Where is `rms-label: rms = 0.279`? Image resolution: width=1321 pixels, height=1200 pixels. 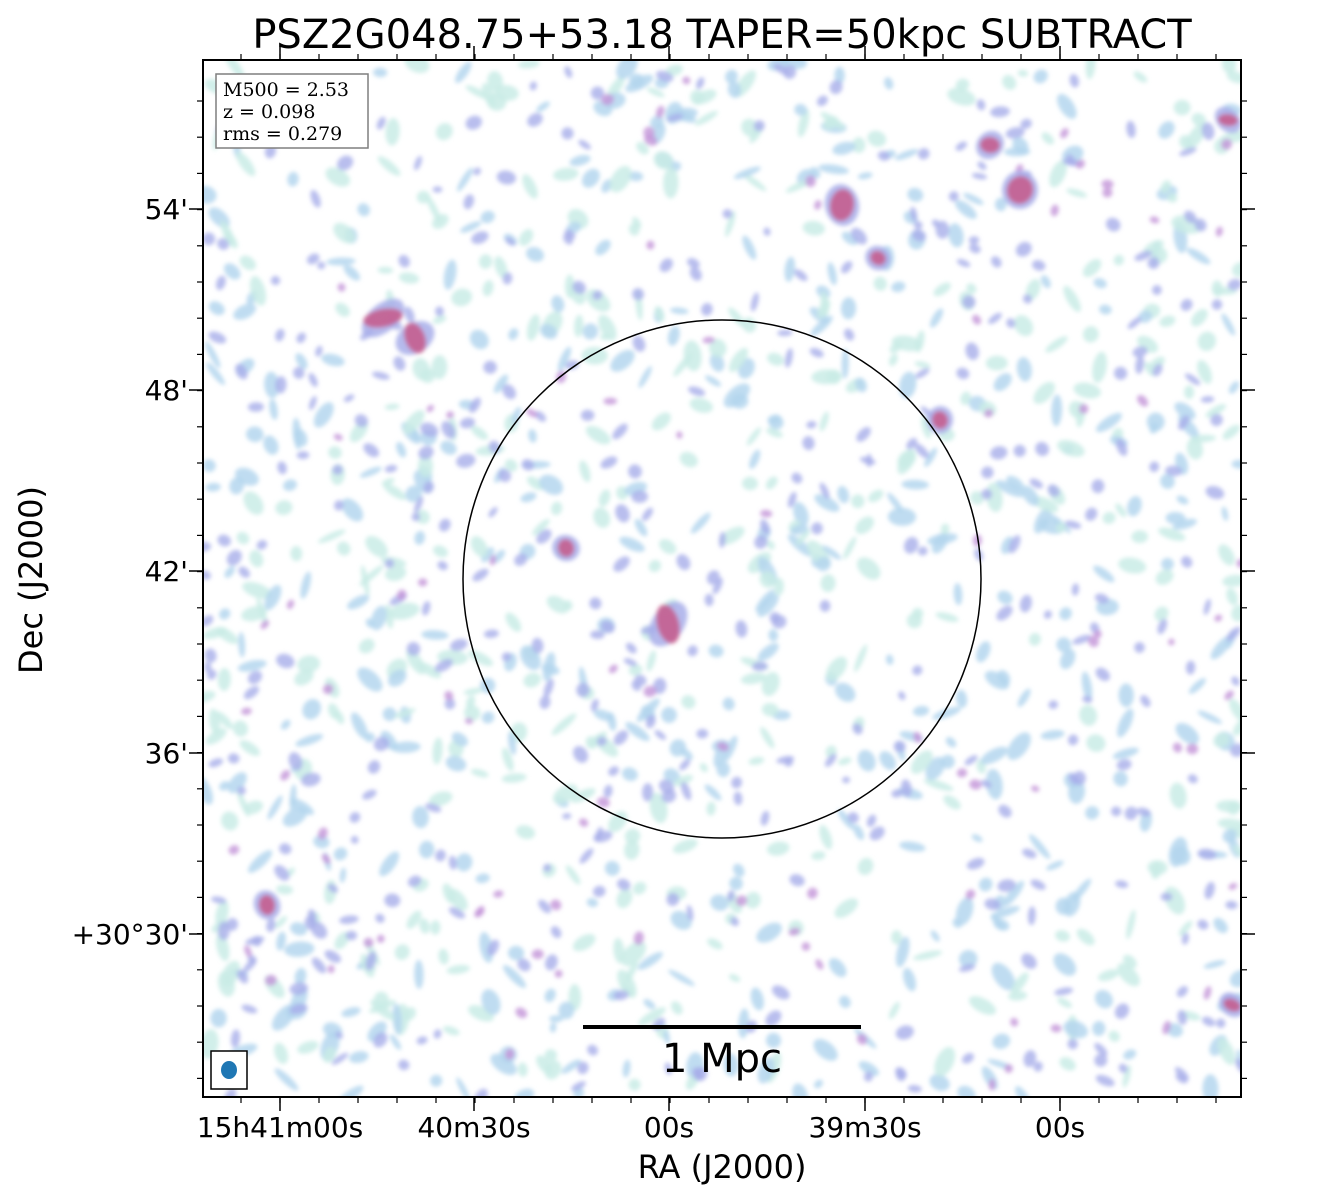
rms-label: rms = 0.279 is located at coordinates (282, 134).